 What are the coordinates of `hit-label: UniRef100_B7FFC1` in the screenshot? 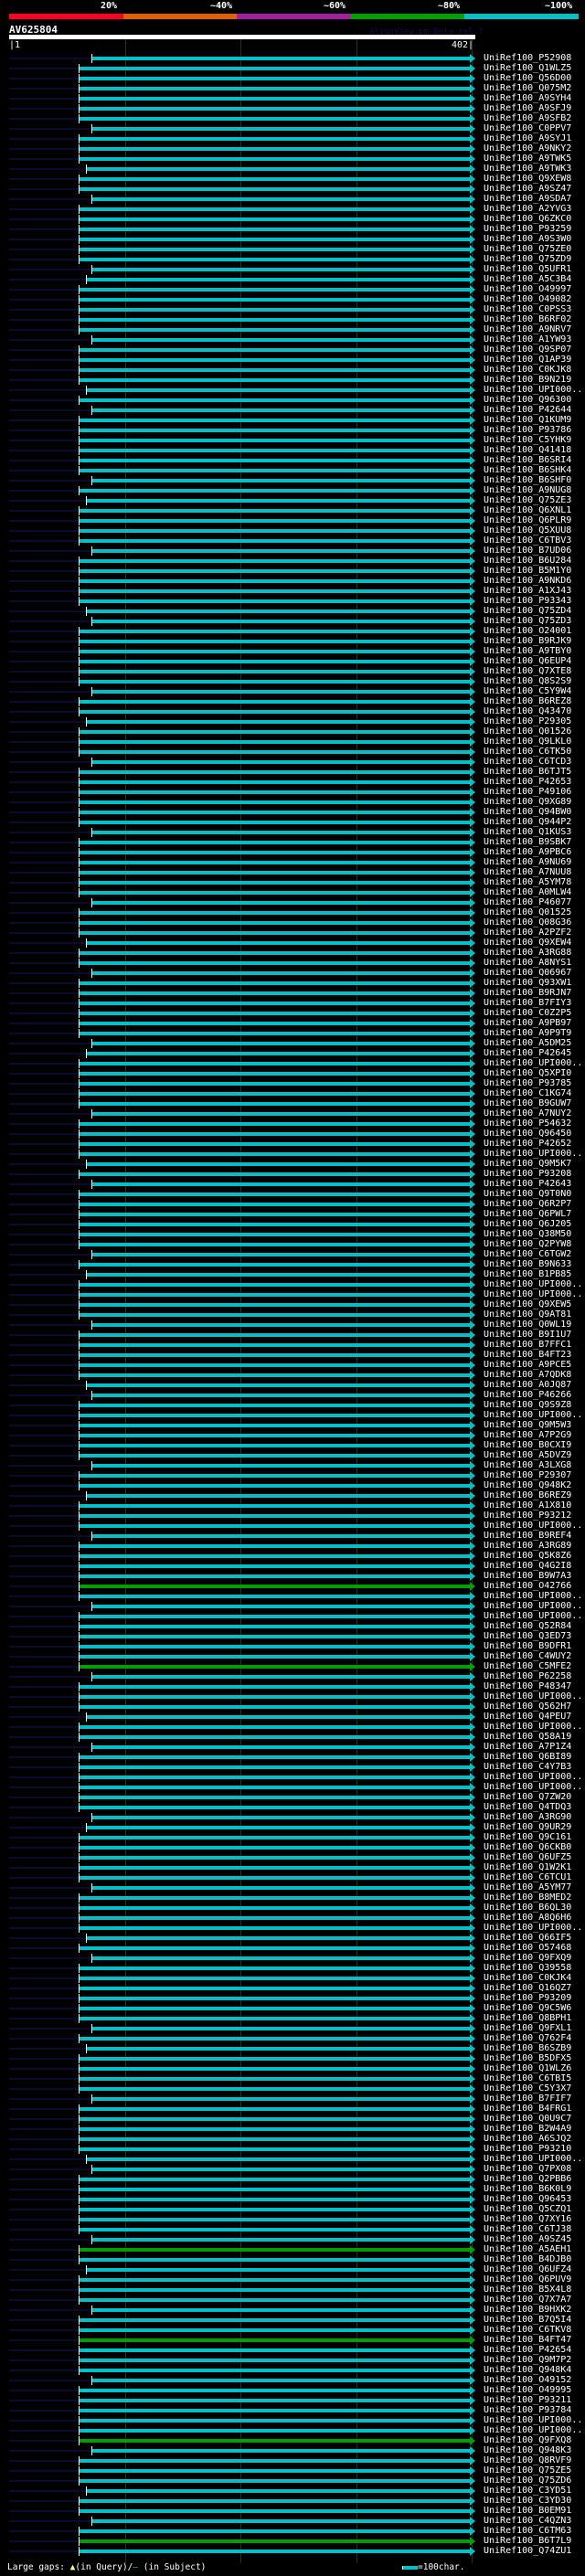 It's located at (528, 1345).